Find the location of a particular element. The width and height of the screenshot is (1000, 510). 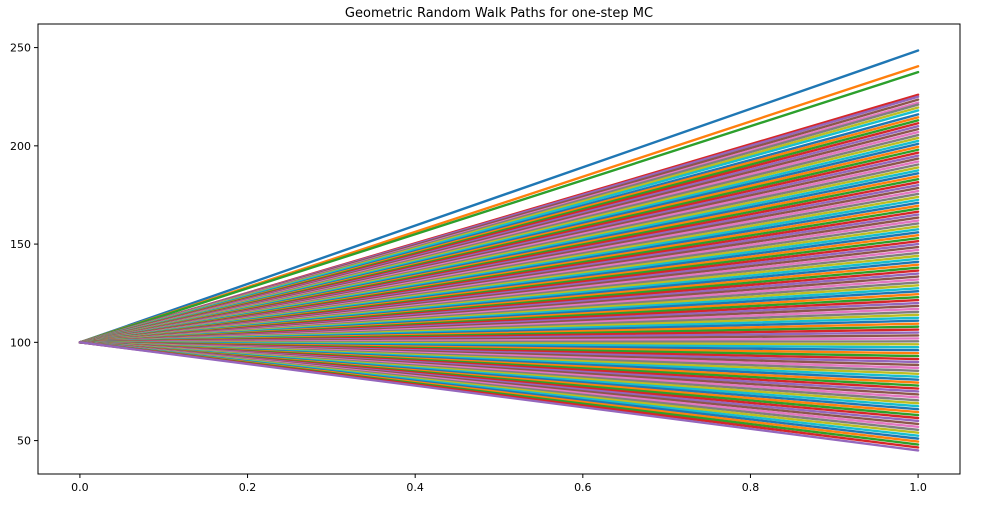

x-tick-label: 1.0 is located at coordinates (918, 487).